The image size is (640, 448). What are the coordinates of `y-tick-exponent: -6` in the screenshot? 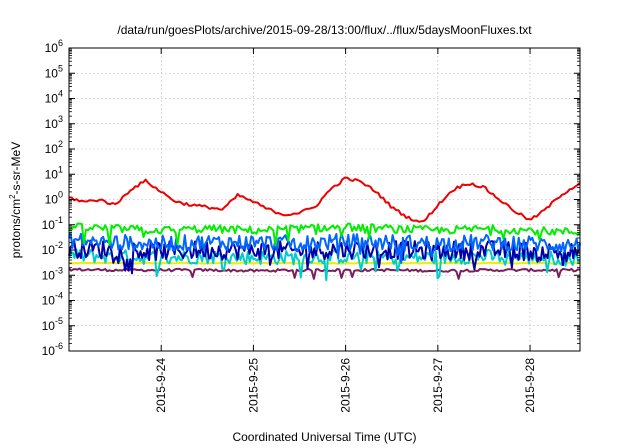 It's located at (59, 346).